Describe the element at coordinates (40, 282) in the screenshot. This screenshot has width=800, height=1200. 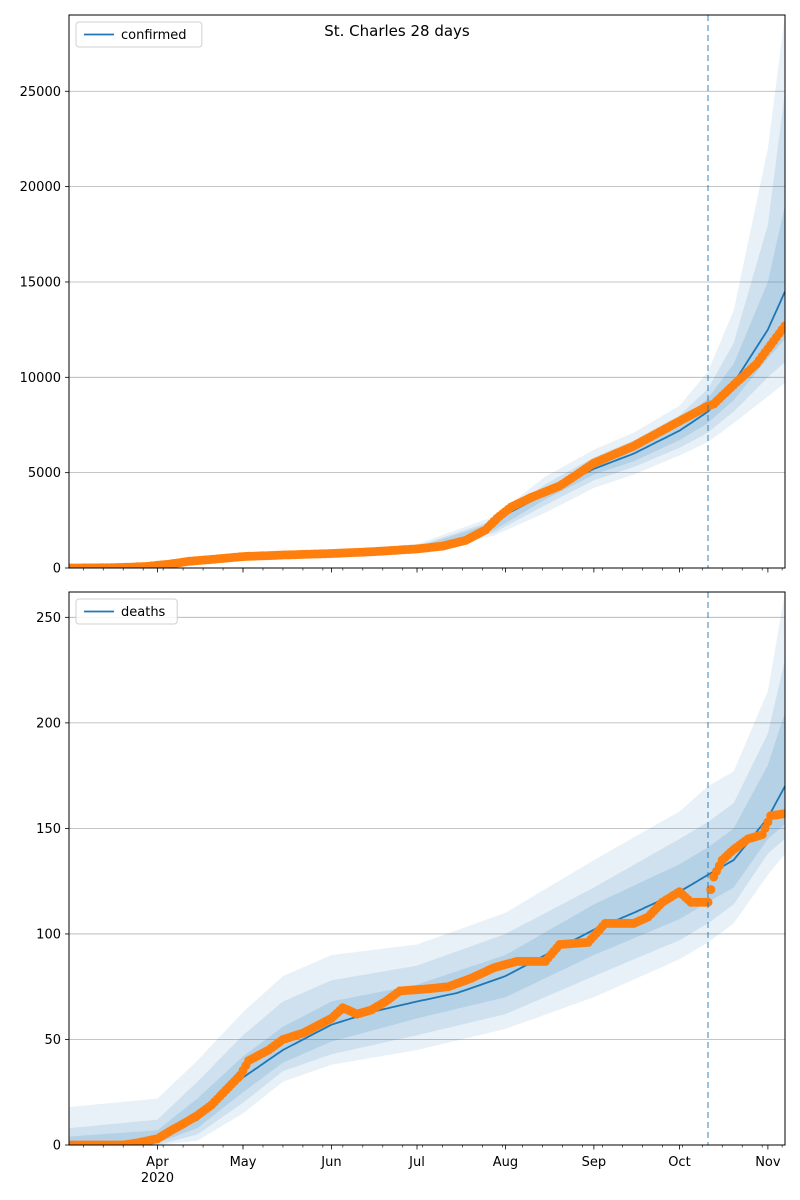
I see `y-tick-label: 15000` at that location.